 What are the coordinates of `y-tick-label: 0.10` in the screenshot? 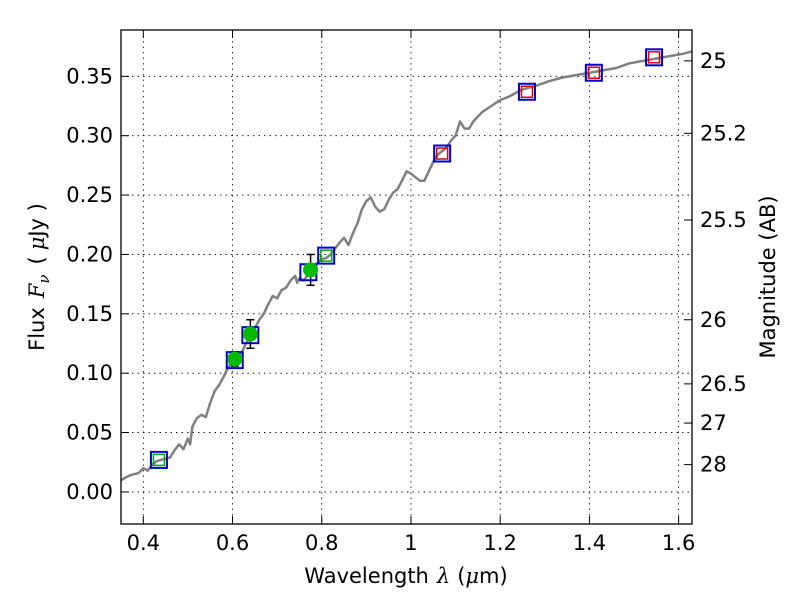 It's located at (89, 373).